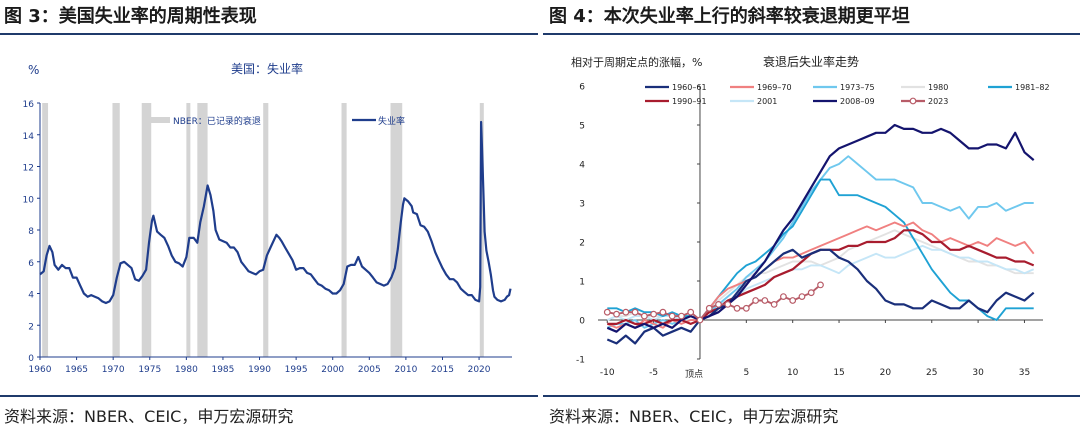 The width and height of the screenshot is (1080, 431). What do you see at coordinates (1032, 87) in the screenshot?
I see `legend-label: 1981–82` at bounding box center [1032, 87].